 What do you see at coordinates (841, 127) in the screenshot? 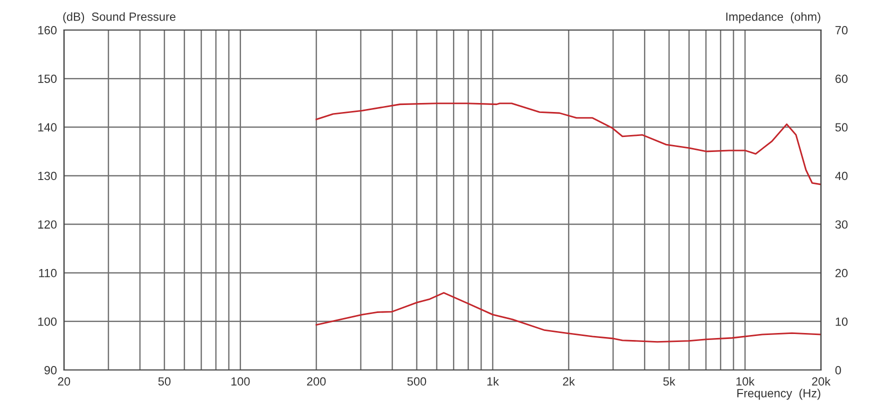
I see `y2-tick-label: 50` at bounding box center [841, 127].